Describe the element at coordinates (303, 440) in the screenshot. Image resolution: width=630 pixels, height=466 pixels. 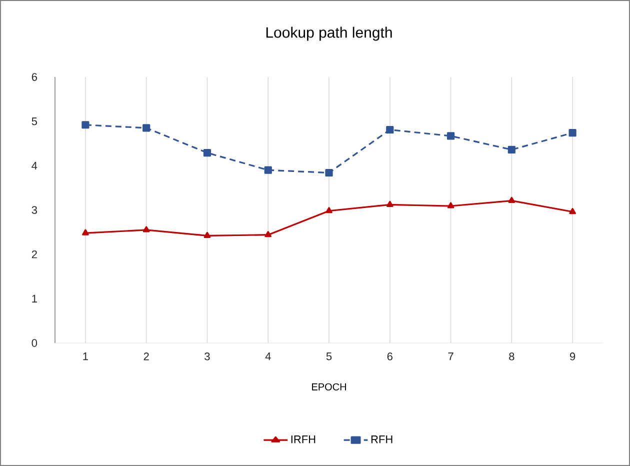
I see `legend-label: IRFH` at that location.